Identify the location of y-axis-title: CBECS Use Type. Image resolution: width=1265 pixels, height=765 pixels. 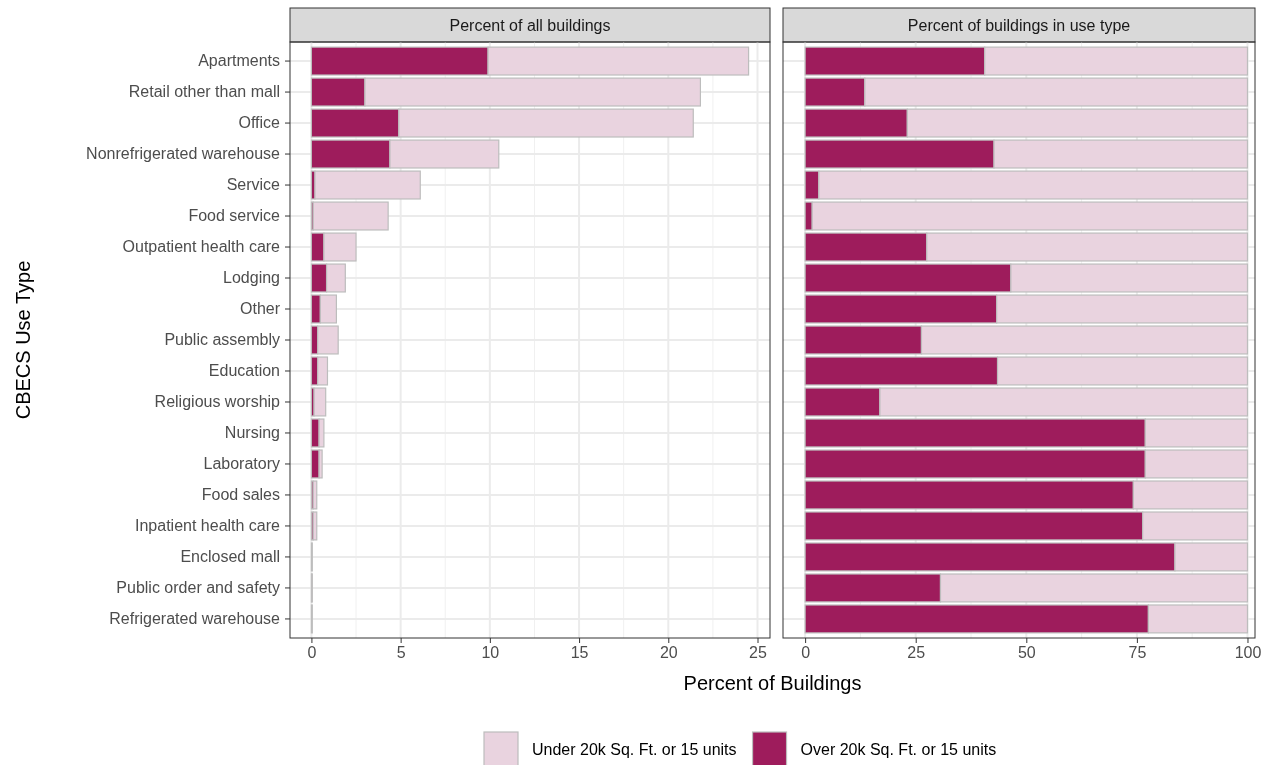
(23, 340).